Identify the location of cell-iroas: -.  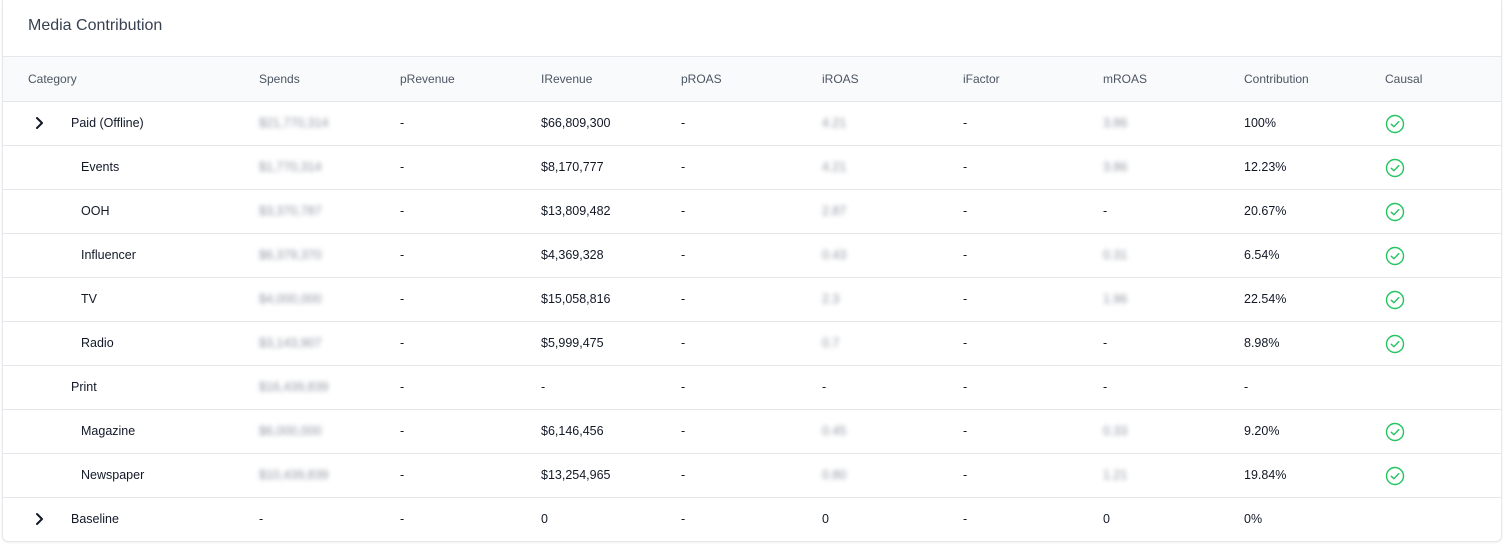
(824, 387).